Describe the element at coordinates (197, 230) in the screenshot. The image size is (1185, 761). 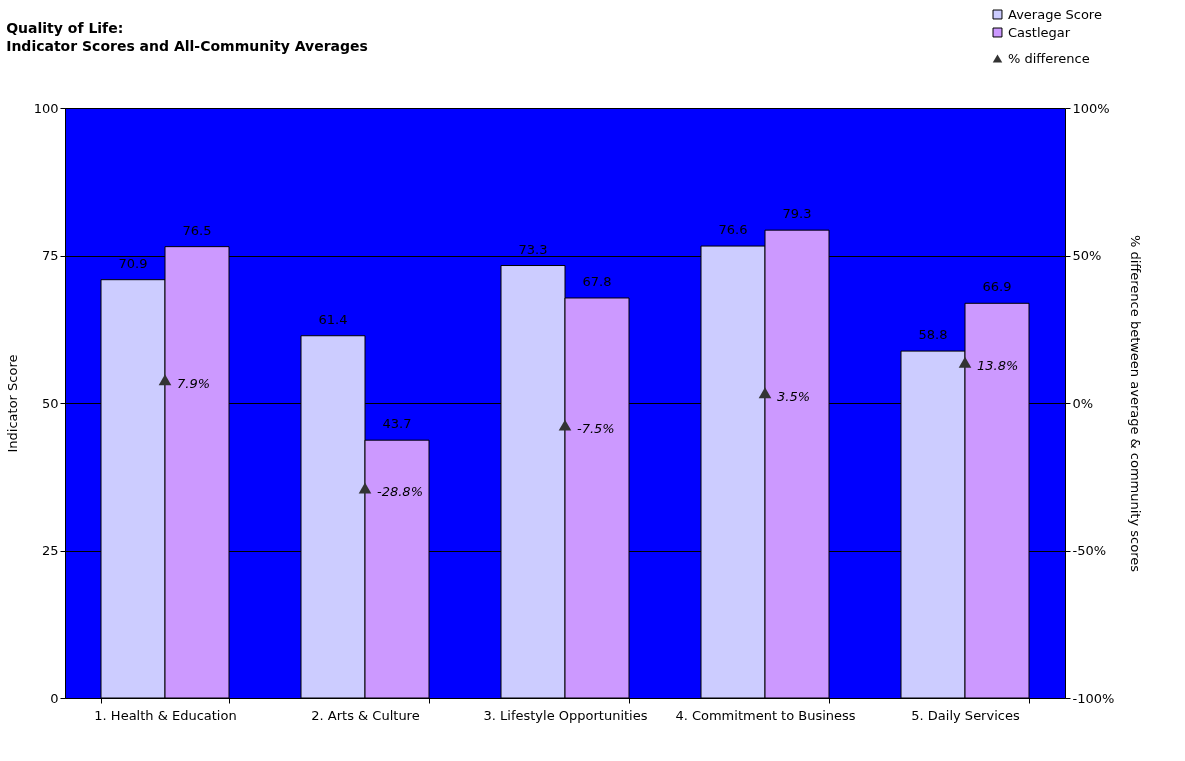
I see `data-label: 76.5` at that location.